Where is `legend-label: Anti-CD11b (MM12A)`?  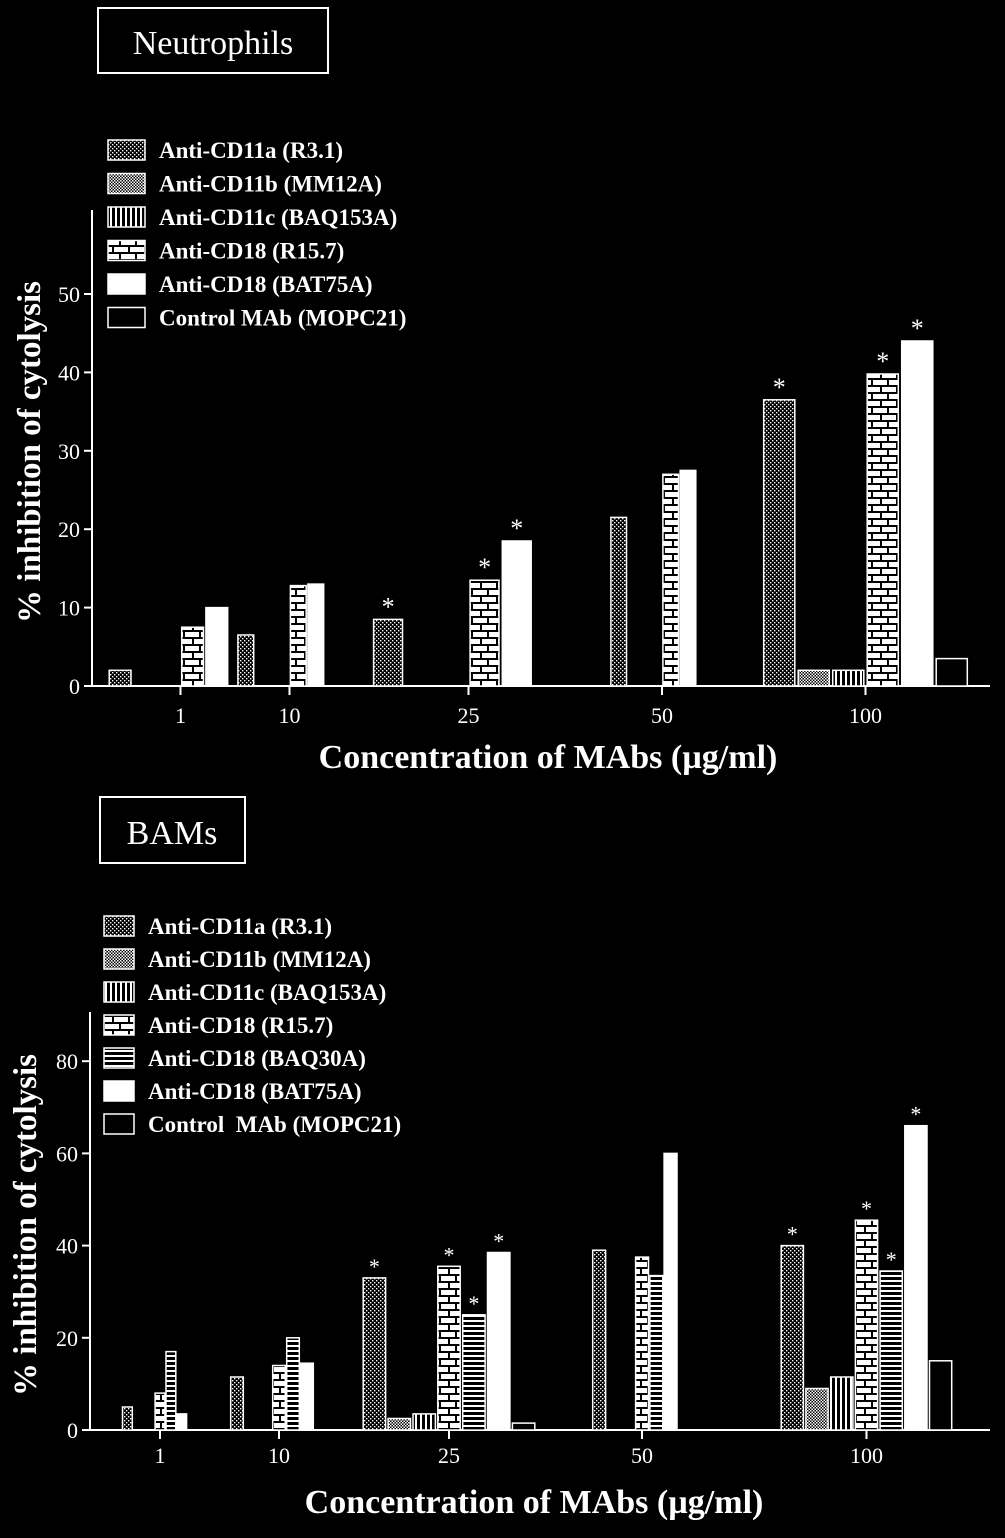 legend-label: Anti-CD11b (MM12A) is located at coordinates (270, 184).